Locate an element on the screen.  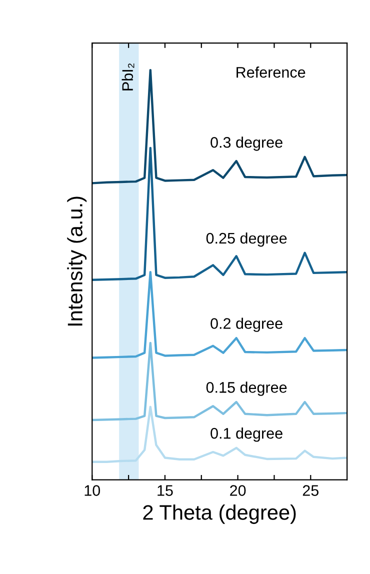
series-label: 0.2 degree is located at coordinates (246, 325).